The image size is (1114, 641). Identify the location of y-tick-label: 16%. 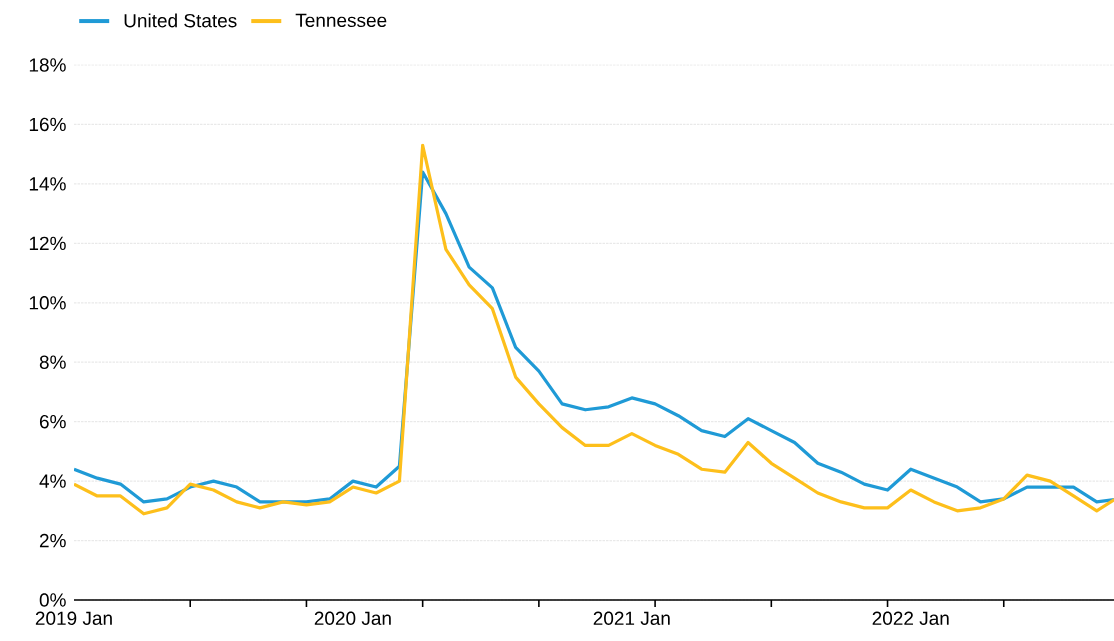
(47, 124).